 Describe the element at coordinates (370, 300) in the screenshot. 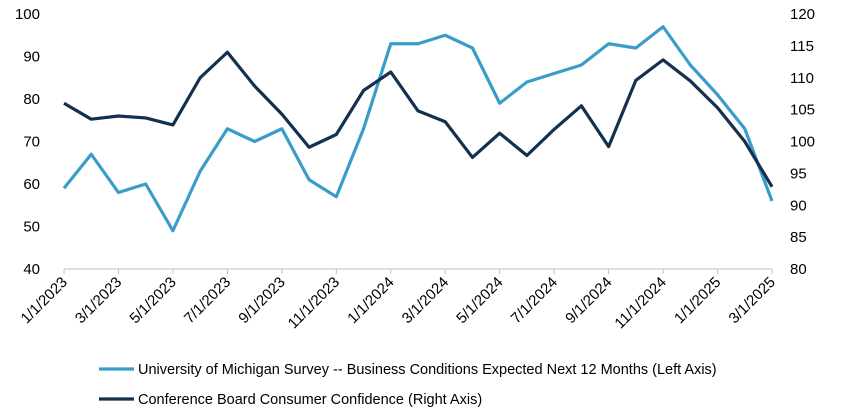

I see `x-tick-label: 1/1/2024` at that location.